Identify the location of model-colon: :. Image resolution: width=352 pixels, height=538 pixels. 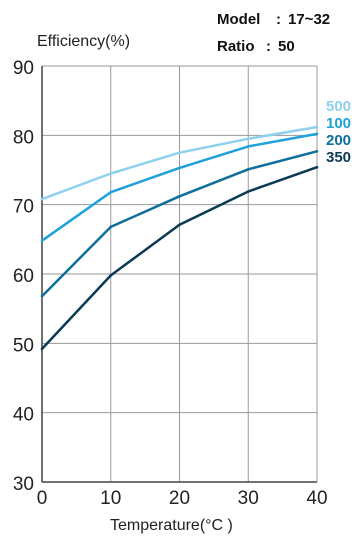
(278, 19).